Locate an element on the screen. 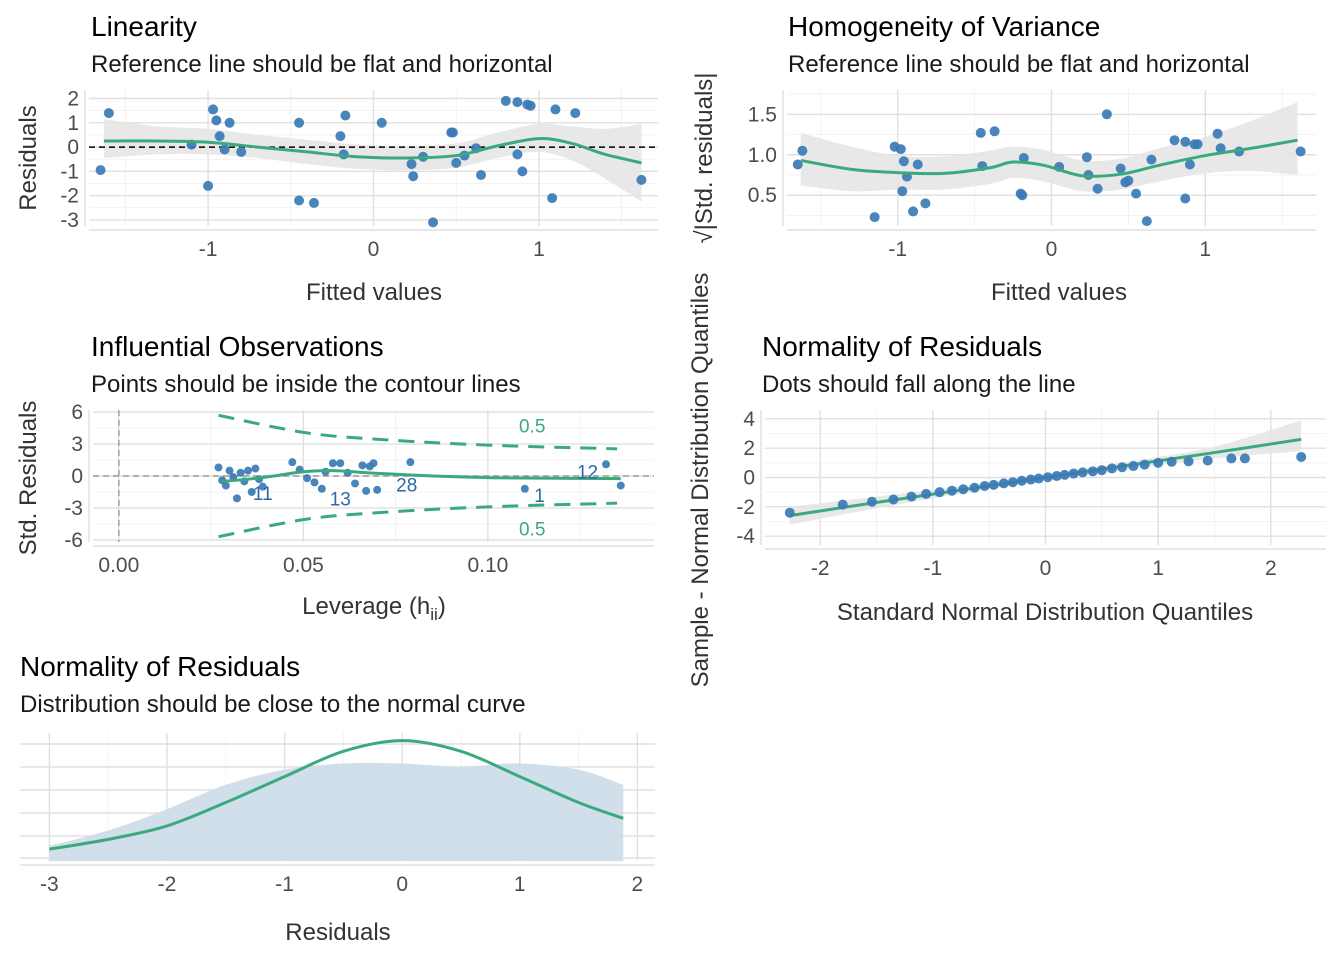  y-tick-label: 1.5 is located at coordinates (762, 114).